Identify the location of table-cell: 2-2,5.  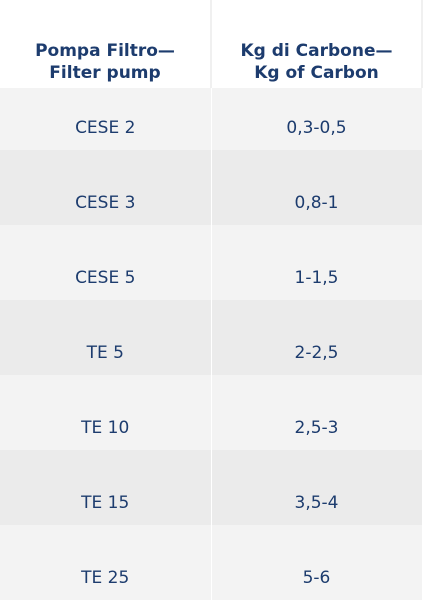
(317, 337).